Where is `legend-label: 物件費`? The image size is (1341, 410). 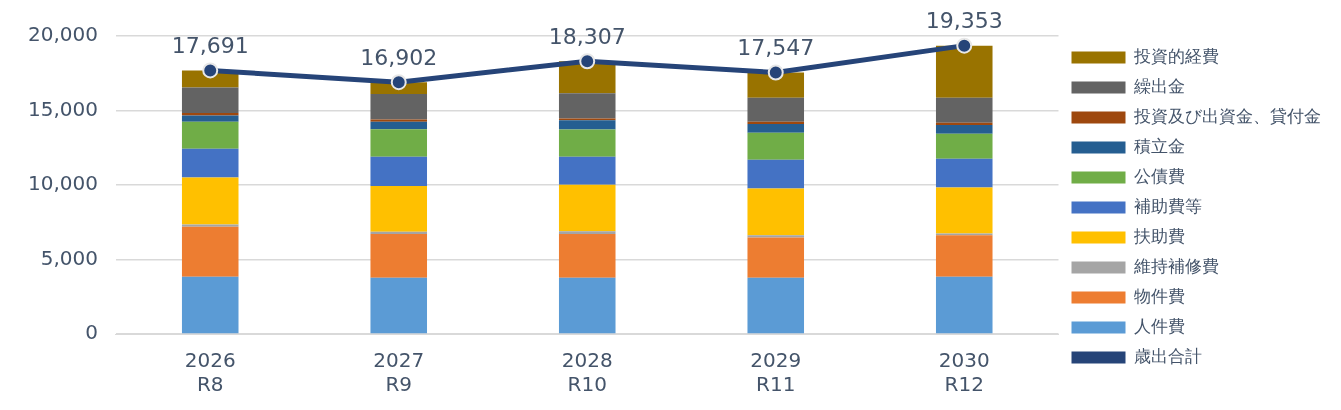
legend-label: 物件費 is located at coordinates (1159, 295).